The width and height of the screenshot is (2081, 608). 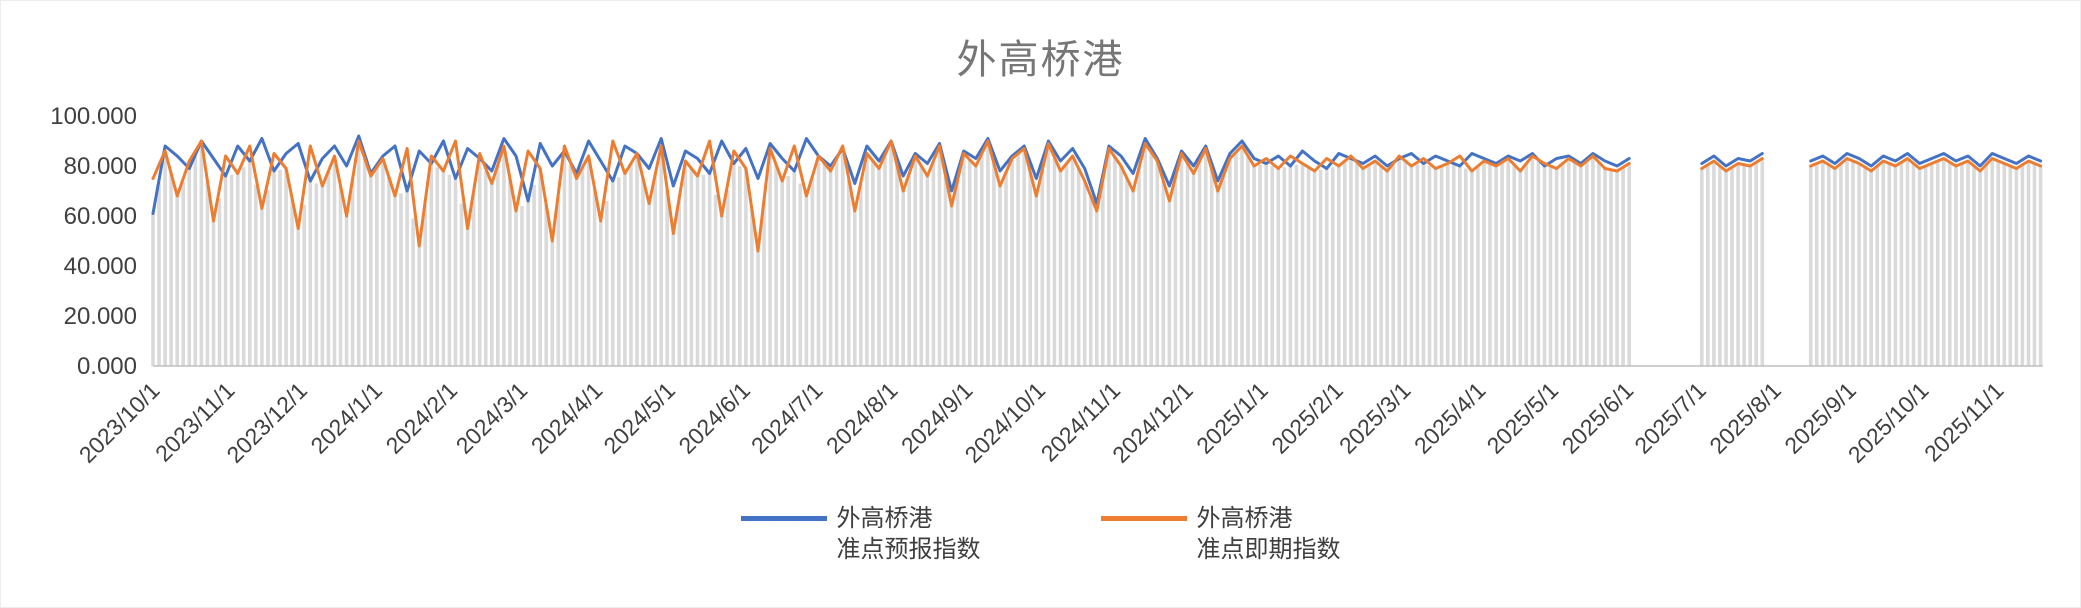 I want to click on legend-line-marker-forecast, so click(x=783, y=518).